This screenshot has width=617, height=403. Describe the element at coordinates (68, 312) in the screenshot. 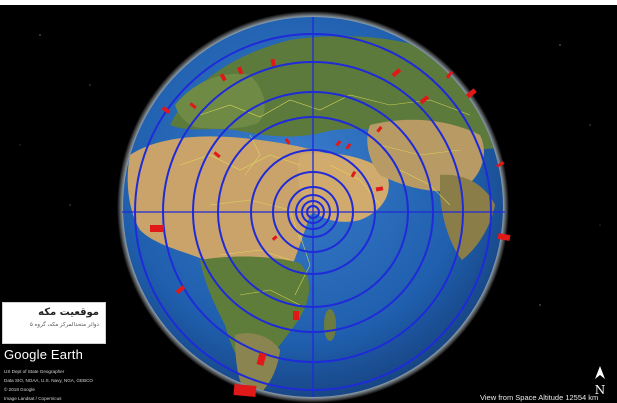

I see `info-title: موقعیت مکه` at that location.